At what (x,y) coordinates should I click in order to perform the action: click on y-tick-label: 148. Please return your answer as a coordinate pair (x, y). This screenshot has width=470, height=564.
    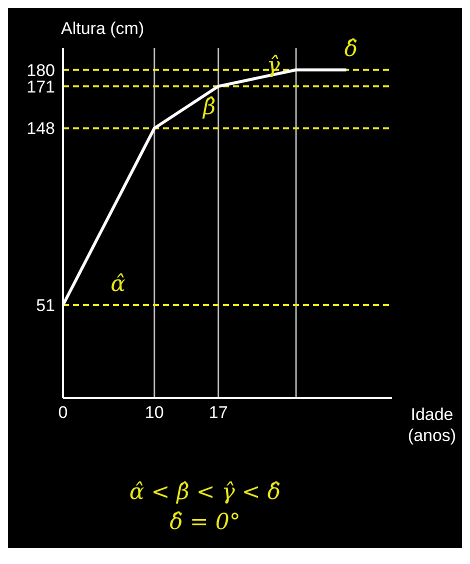
    Looking at the image, I should click on (40, 128).